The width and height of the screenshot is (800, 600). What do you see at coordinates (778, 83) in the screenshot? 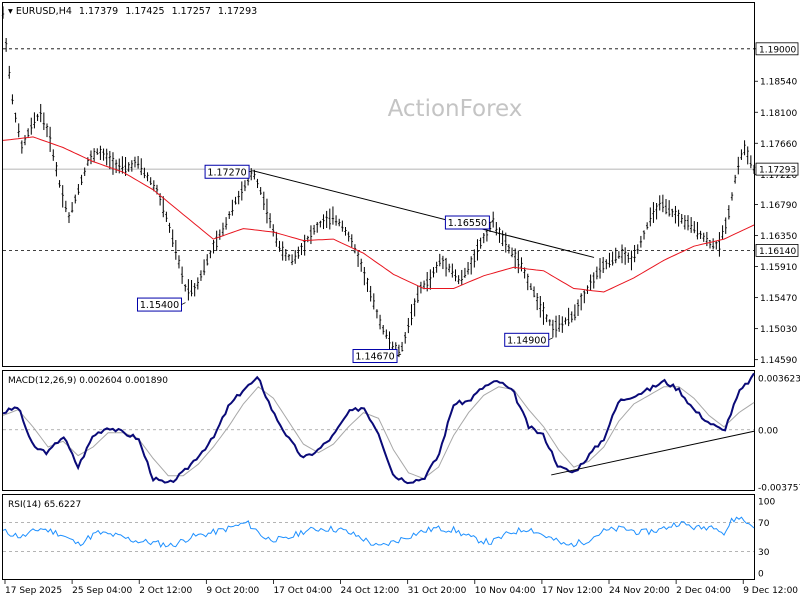
I see `price-tick-label: 1.18540` at bounding box center [778, 83].